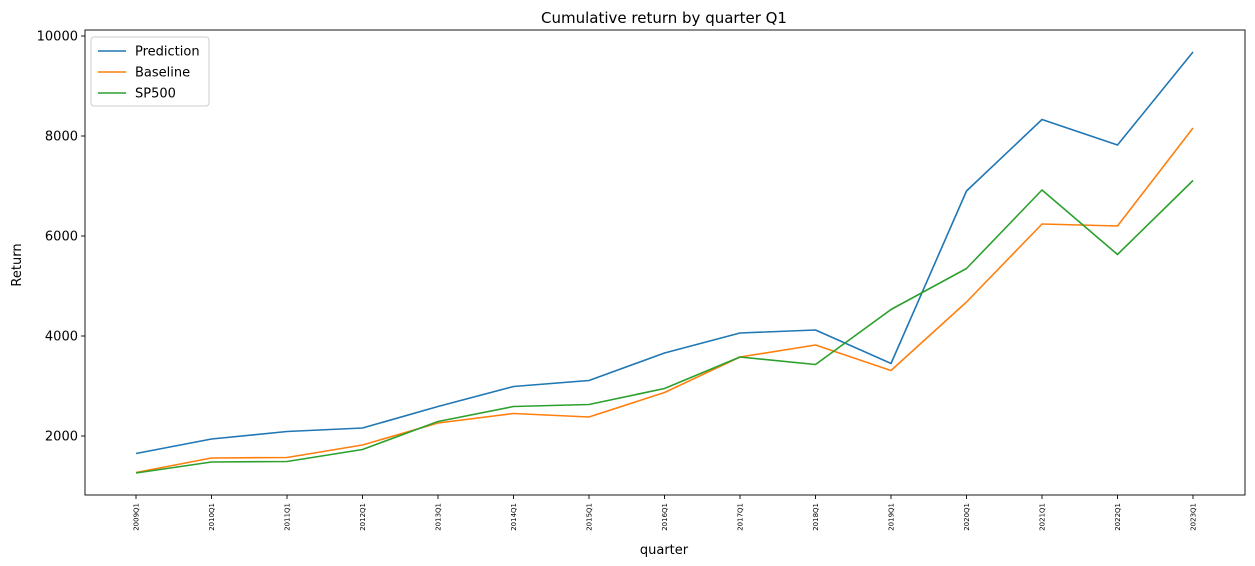 The height and width of the screenshot is (566, 1255). Describe the element at coordinates (439, 517) in the screenshot. I see `x-tick-label: 2013Q1` at that location.